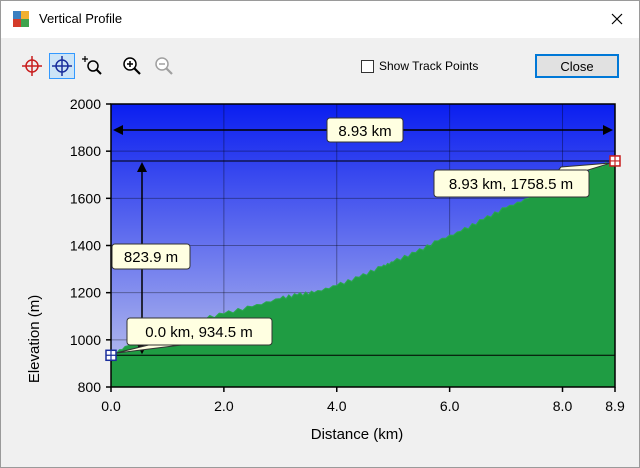 Image resolution: width=640 pixels, height=468 pixels. Describe the element at coordinates (90, 387) in the screenshot. I see `y-tick-label: 800` at that location.